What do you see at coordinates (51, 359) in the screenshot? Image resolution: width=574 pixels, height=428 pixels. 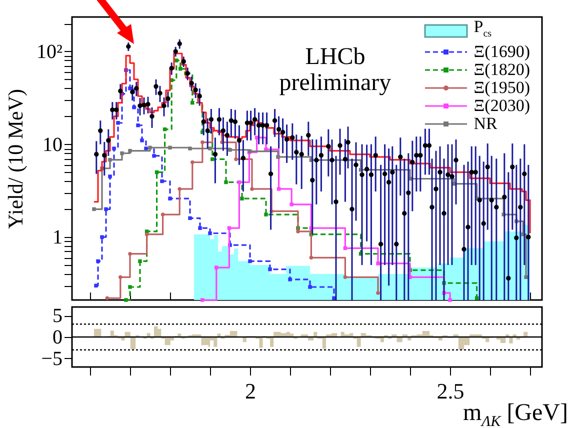 I see `y-tick-label: −5` at bounding box center [51, 359].